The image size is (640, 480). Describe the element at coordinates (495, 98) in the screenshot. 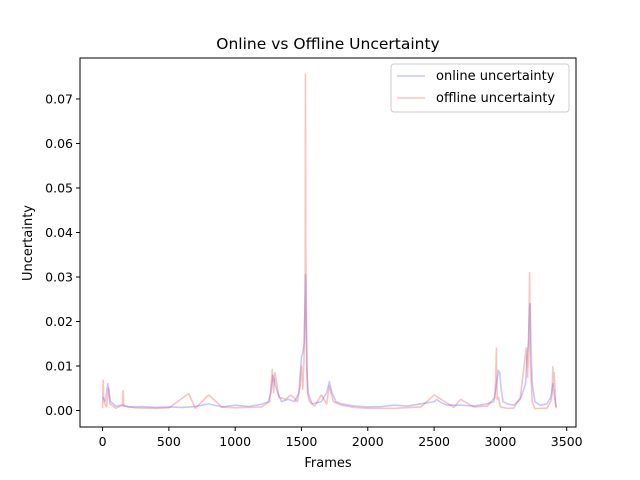

I see `legend-label-offline: offline uncertainty` at that location.